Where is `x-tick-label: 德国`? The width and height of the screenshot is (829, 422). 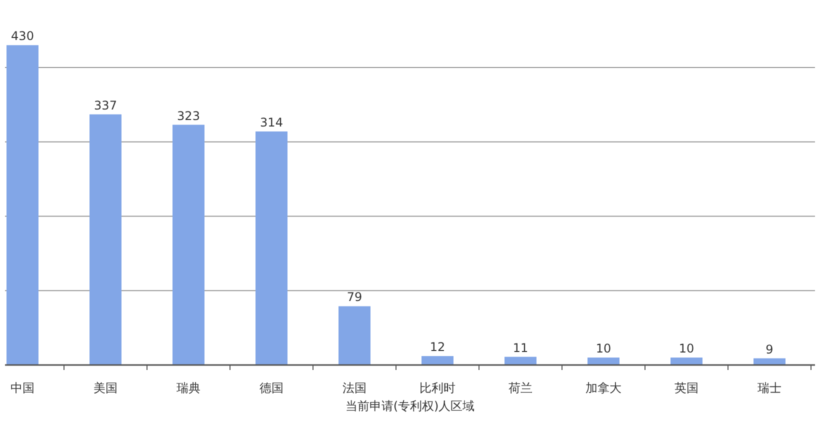 x-tick-label: 德国 is located at coordinates (272, 388).